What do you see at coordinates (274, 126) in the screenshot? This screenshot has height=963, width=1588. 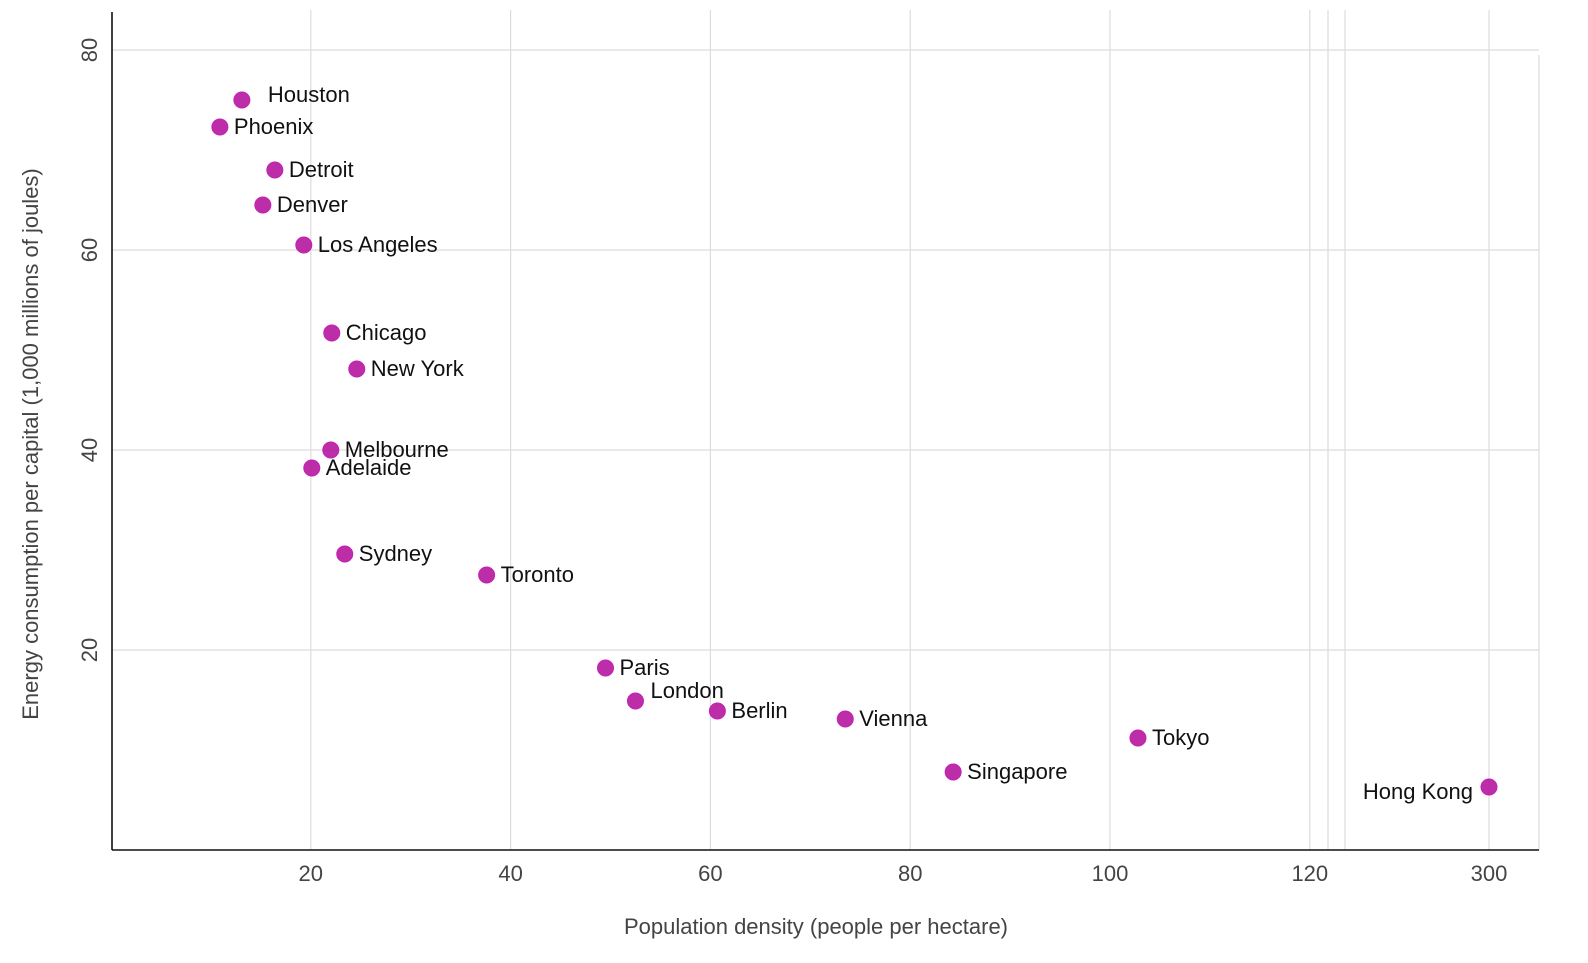 I see `point-label: Phoenix` at bounding box center [274, 126].